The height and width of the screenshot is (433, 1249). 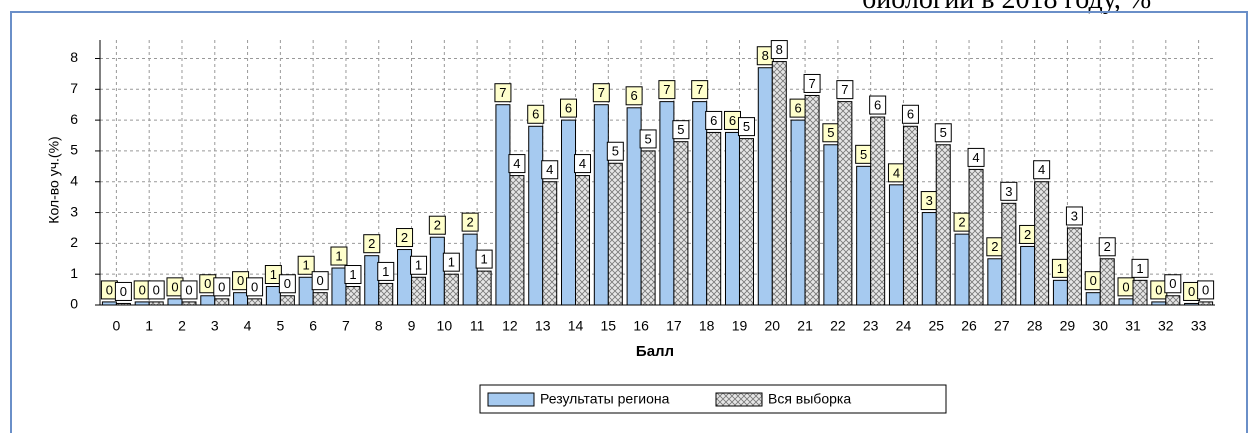 What do you see at coordinates (1008, 191) in the screenshot?
I see `value-label: 3` at bounding box center [1008, 191].